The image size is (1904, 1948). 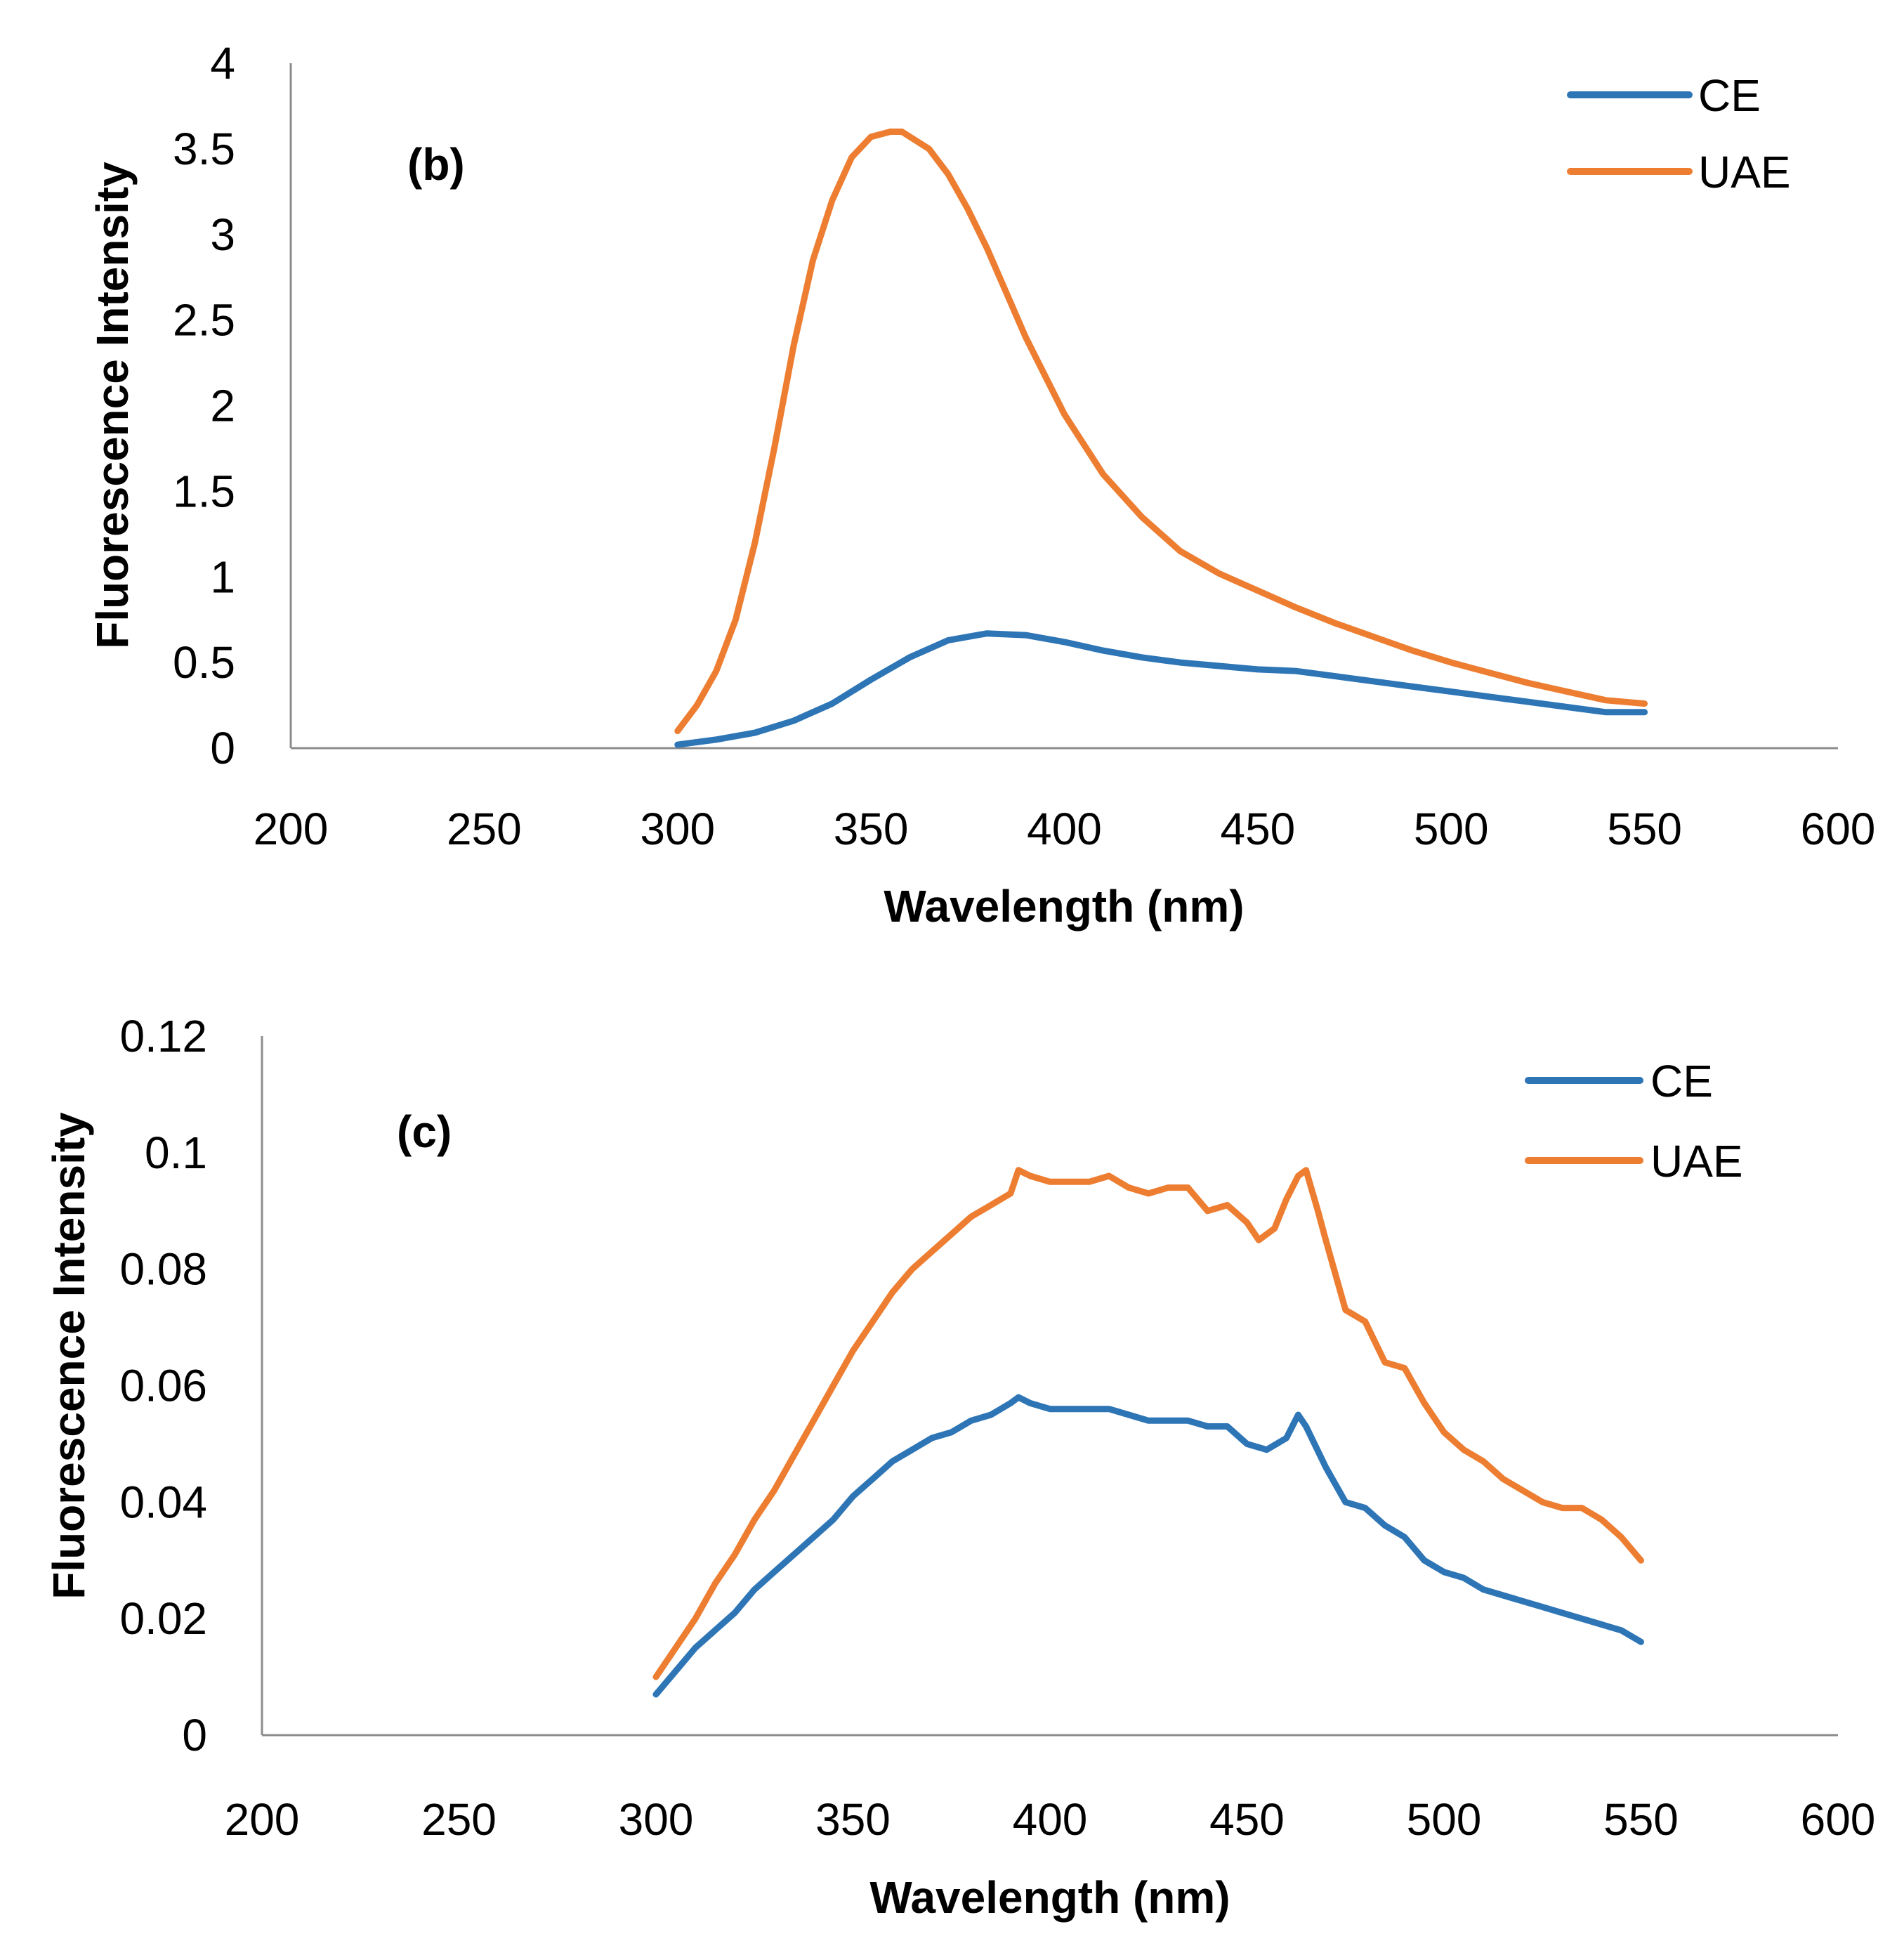 I want to click on y-tick-label: 4, so click(x=222, y=63).